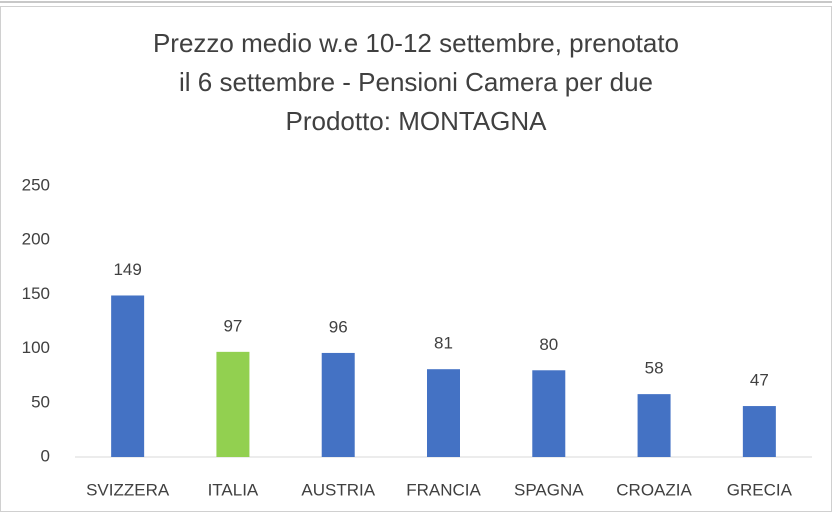 This screenshot has height=512, width=832. Describe the element at coordinates (232, 325) in the screenshot. I see `data-label: 97` at that location.